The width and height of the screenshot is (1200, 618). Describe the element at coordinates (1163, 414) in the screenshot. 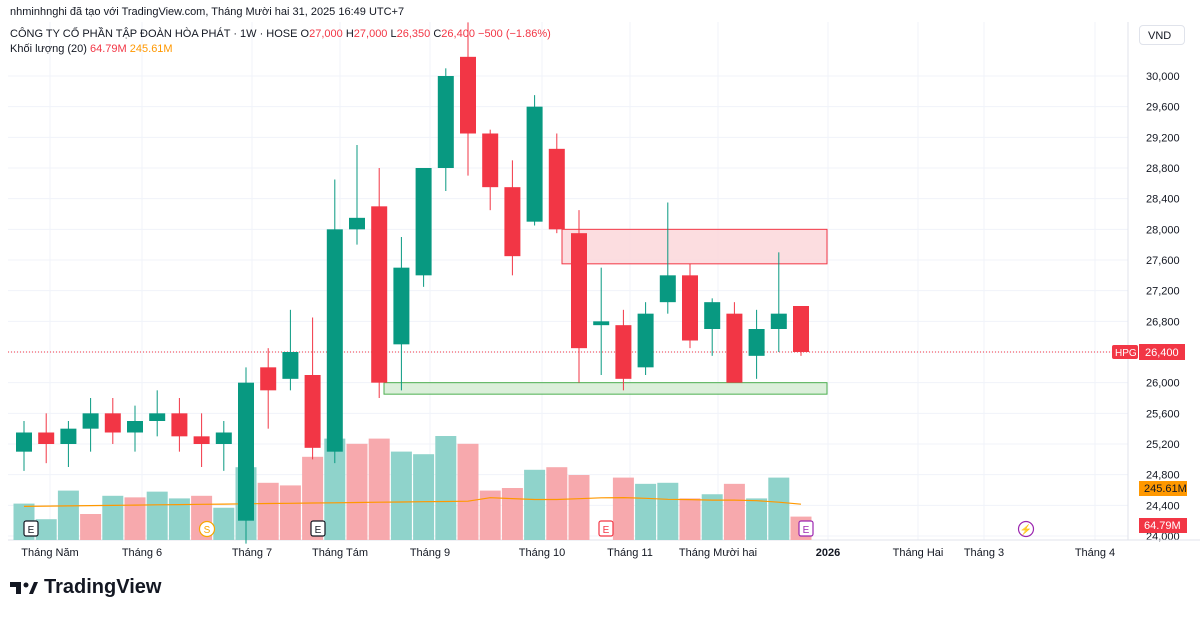

I see `y-tick-label: 25,600` at that location.